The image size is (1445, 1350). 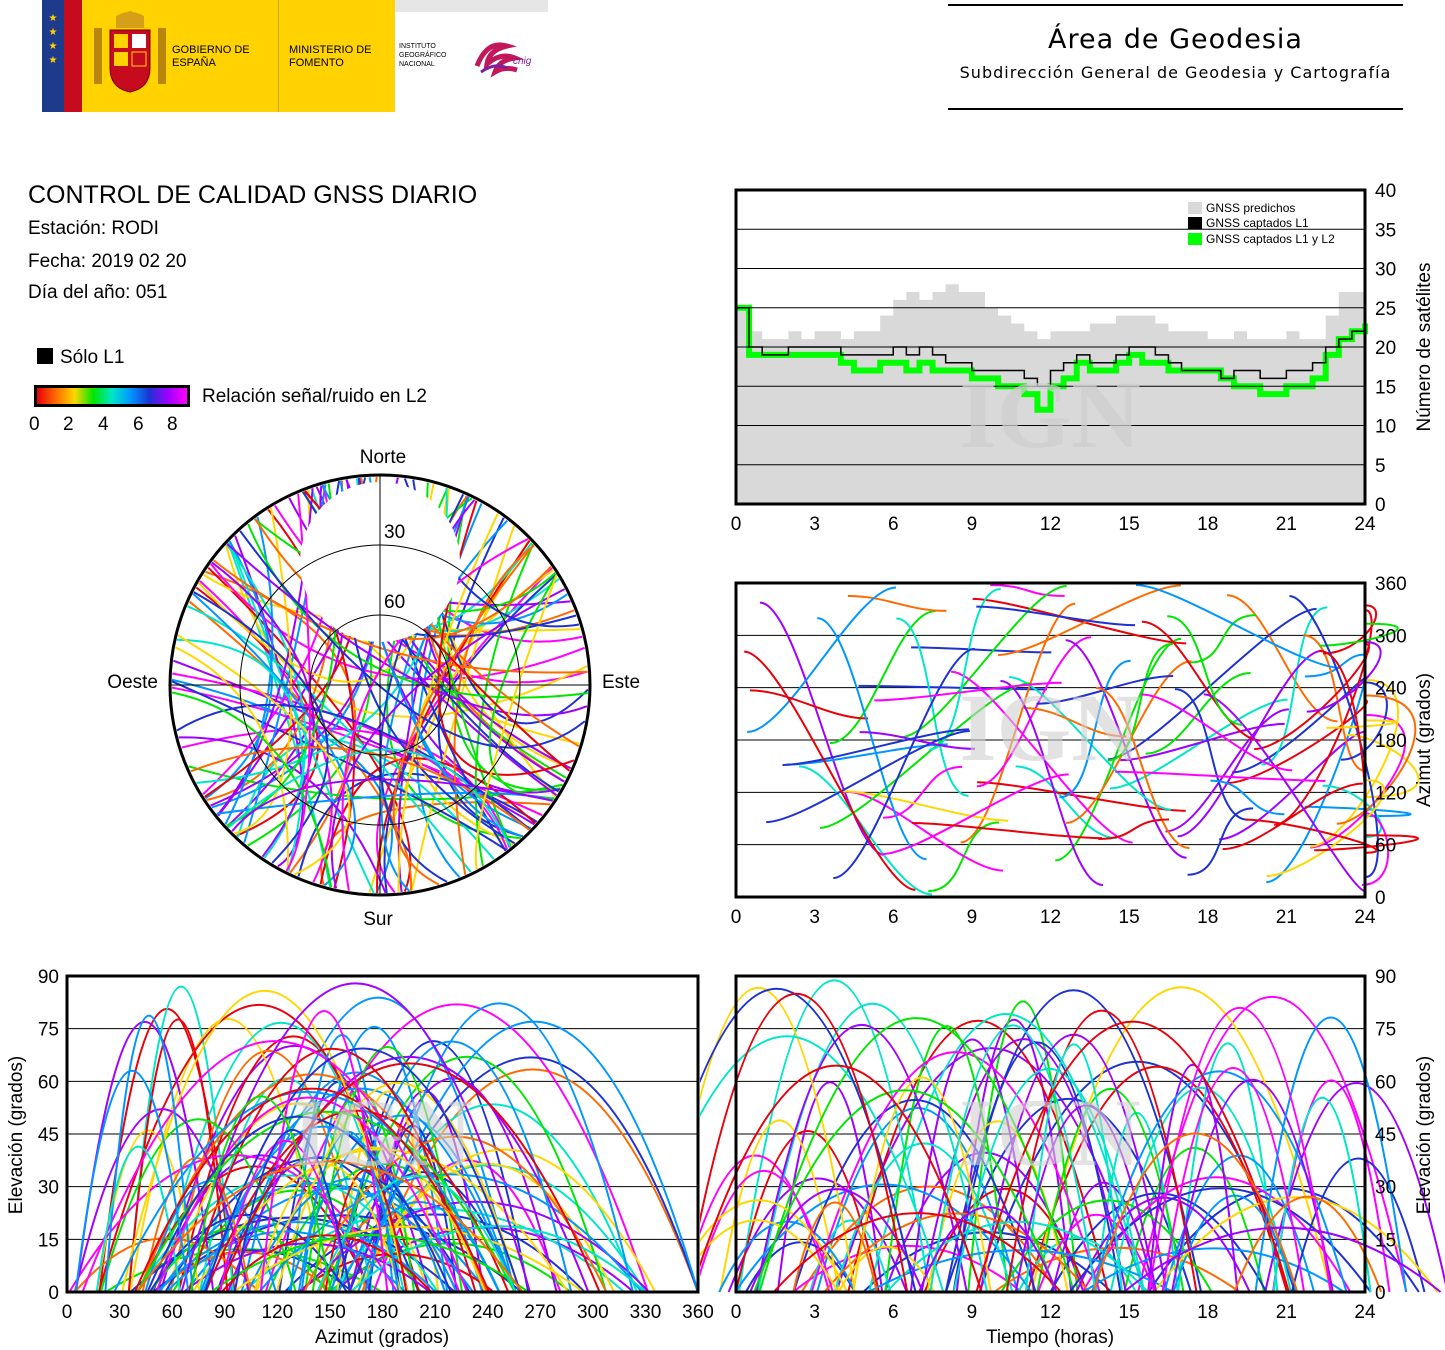 What do you see at coordinates (1050, 1312) in the screenshot?
I see `elev-time-xtick-label: 12` at bounding box center [1050, 1312].